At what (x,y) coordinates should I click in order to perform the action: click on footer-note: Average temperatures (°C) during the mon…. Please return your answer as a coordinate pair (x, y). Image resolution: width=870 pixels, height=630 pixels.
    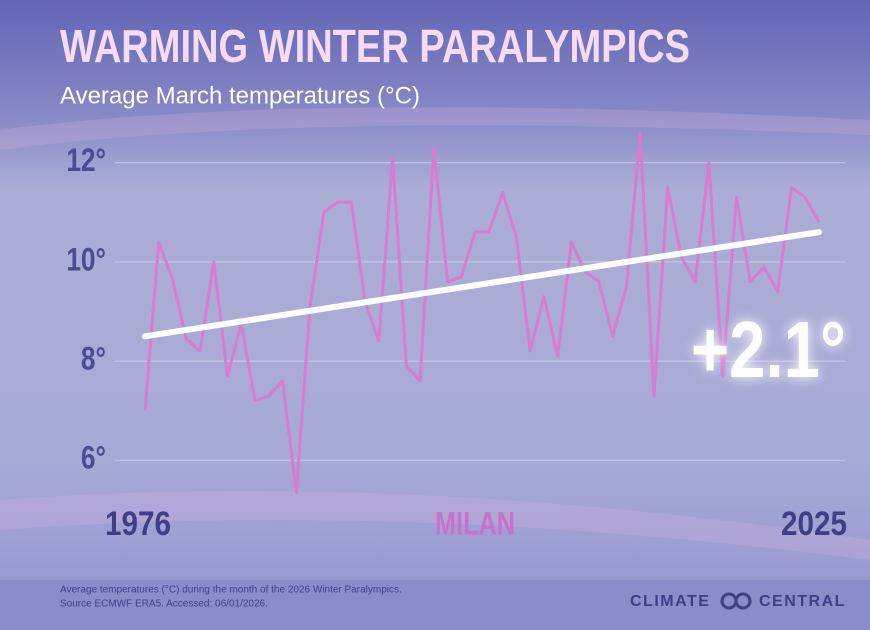
    Looking at the image, I should click on (231, 590).